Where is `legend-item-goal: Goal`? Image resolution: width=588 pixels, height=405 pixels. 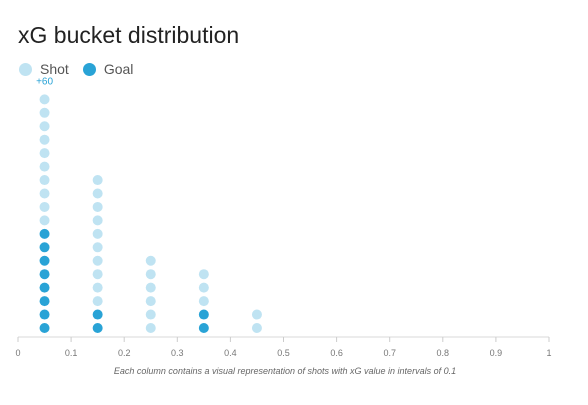 legend-item-goal: Goal is located at coordinates (108, 69).